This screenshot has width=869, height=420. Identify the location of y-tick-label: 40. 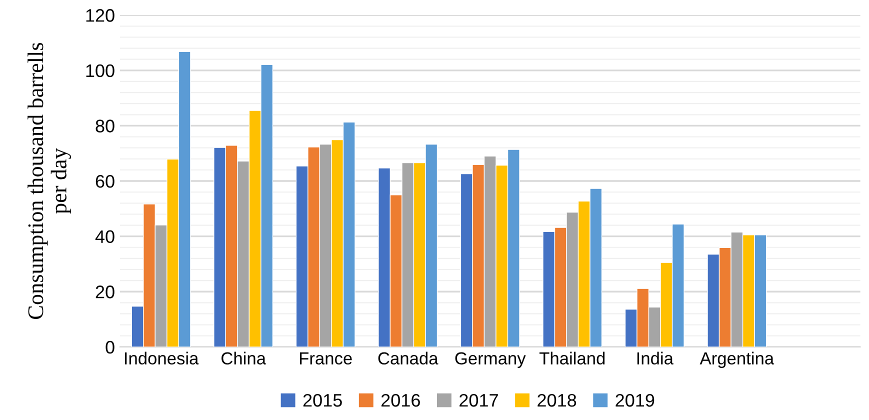
(104, 237).